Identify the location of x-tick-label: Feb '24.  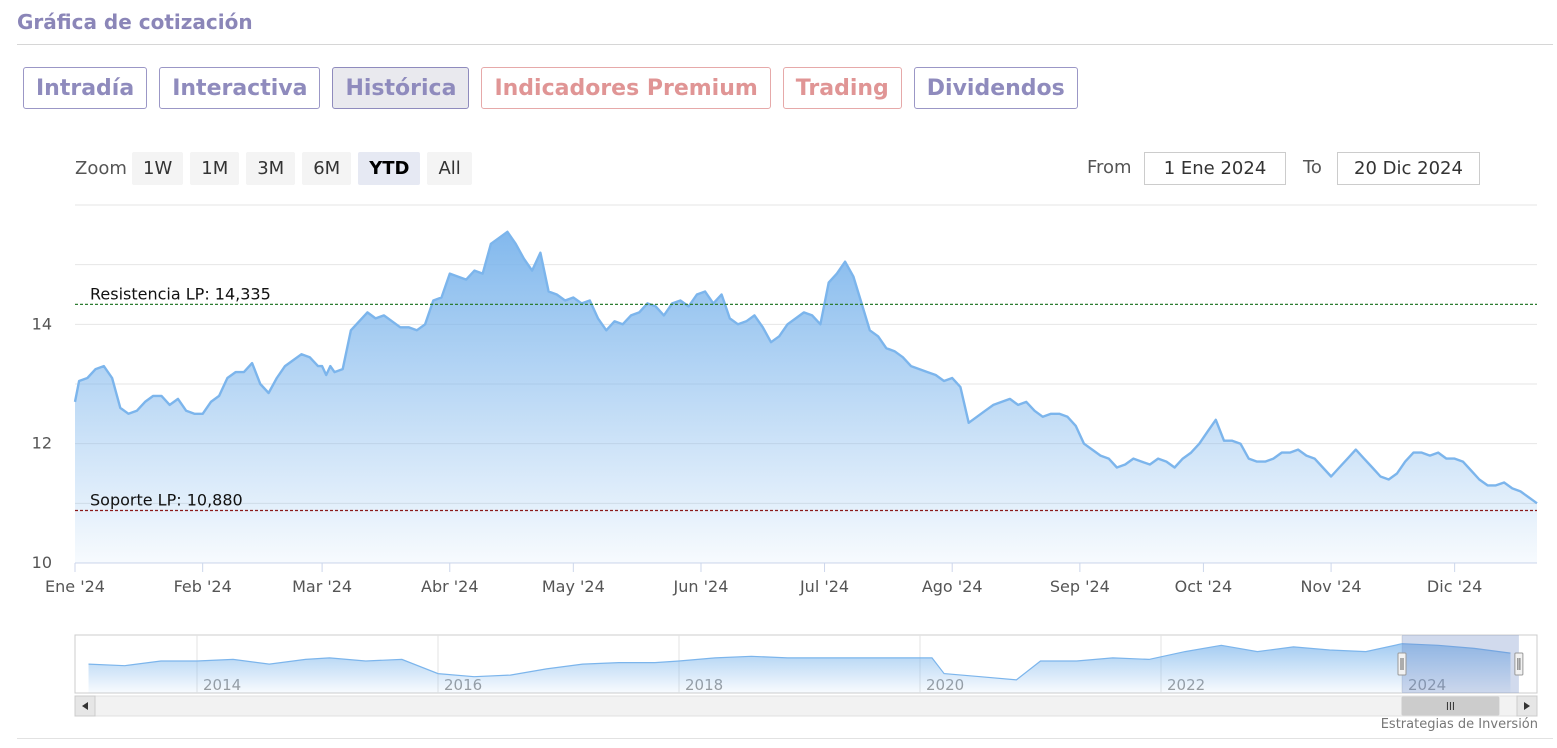
(203, 586).